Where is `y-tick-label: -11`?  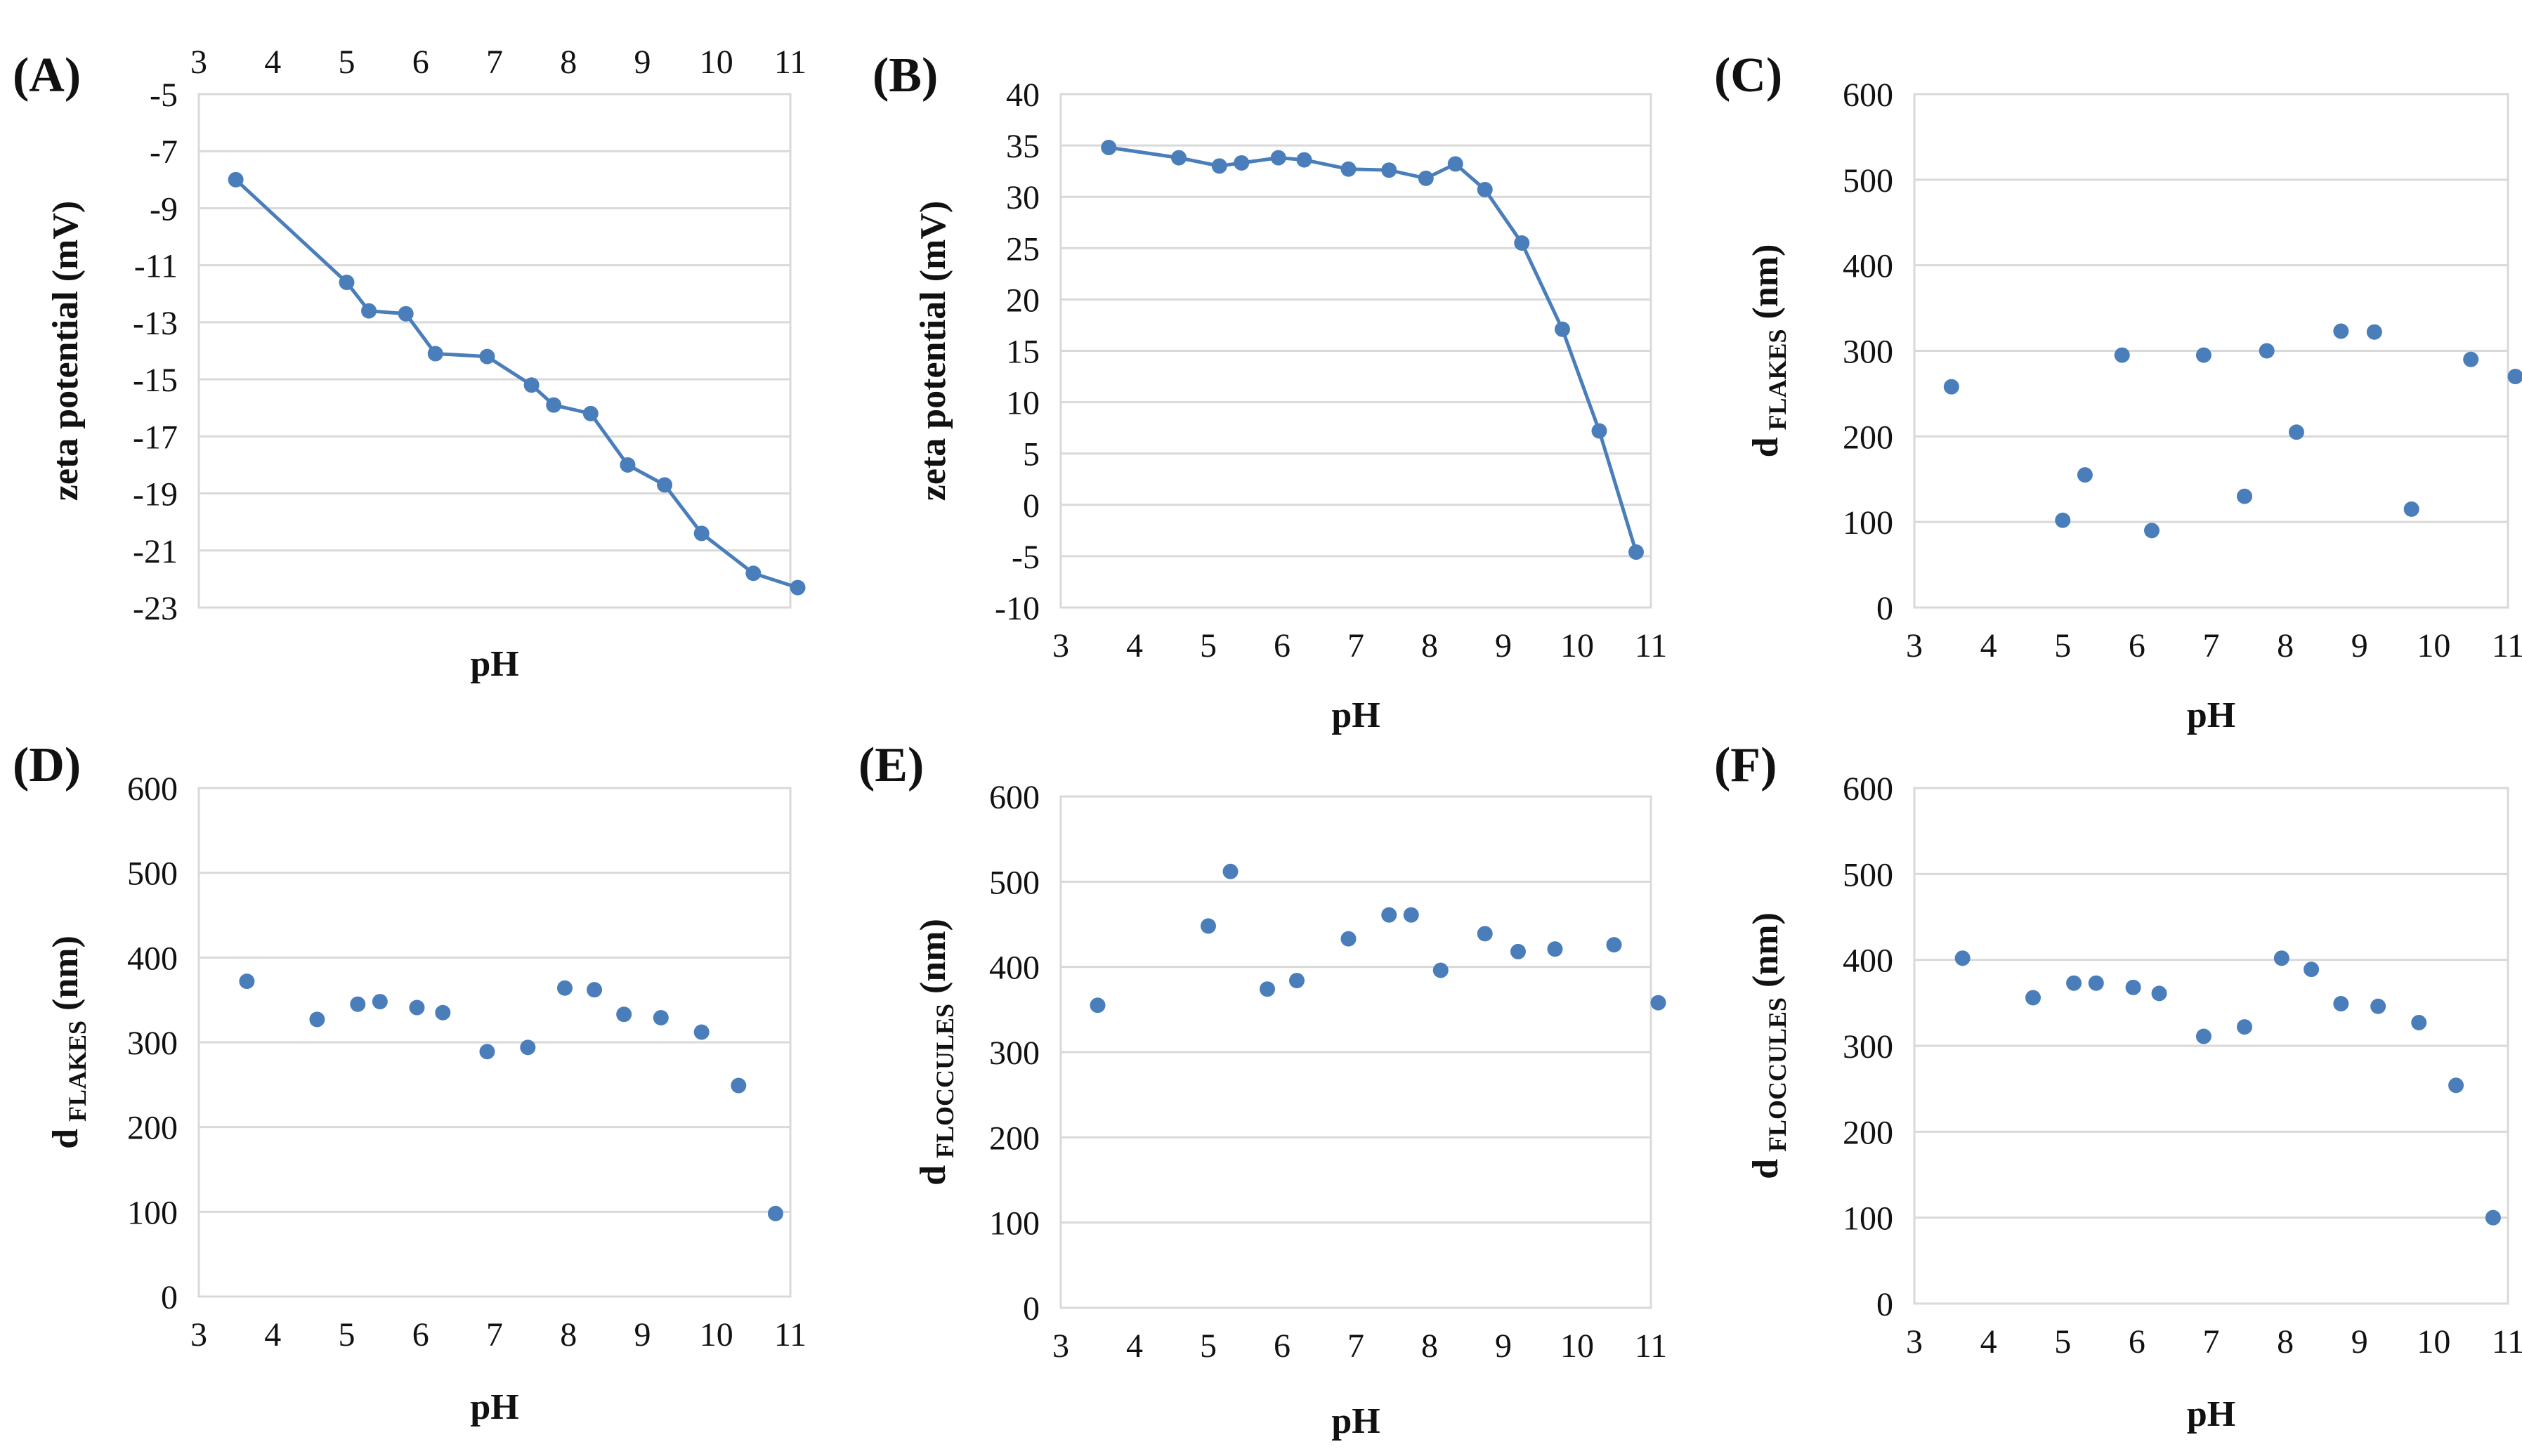
y-tick-label: -11 is located at coordinates (156, 266).